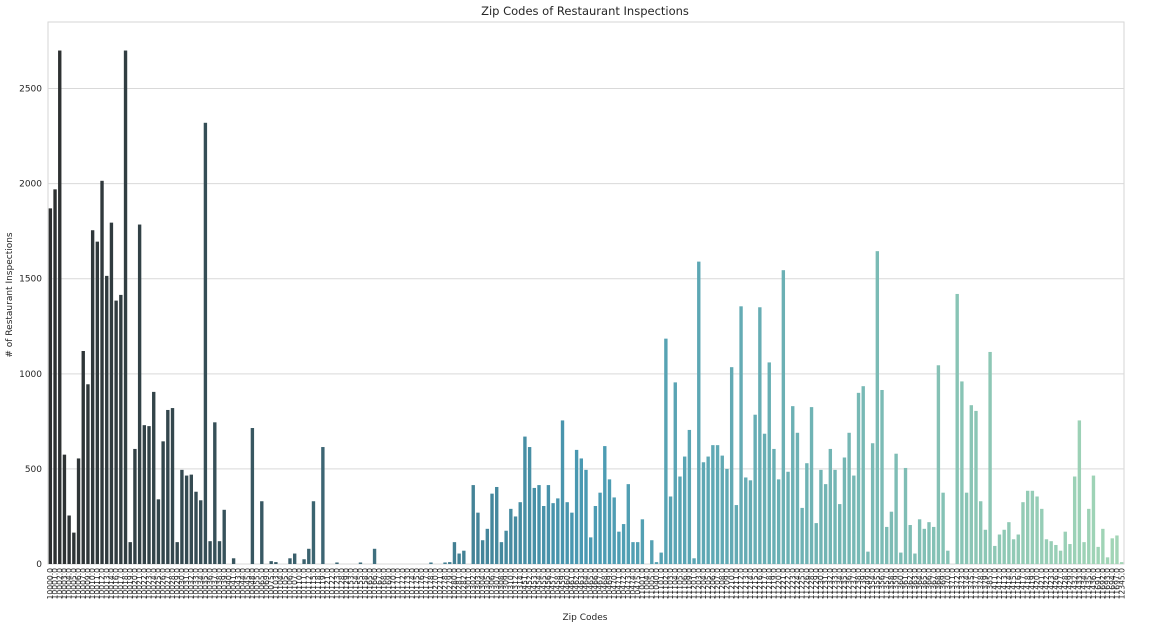 The image size is (1176, 628). Describe the element at coordinates (585, 618) in the screenshot. I see `x-axis-label: Zip Codes` at that location.